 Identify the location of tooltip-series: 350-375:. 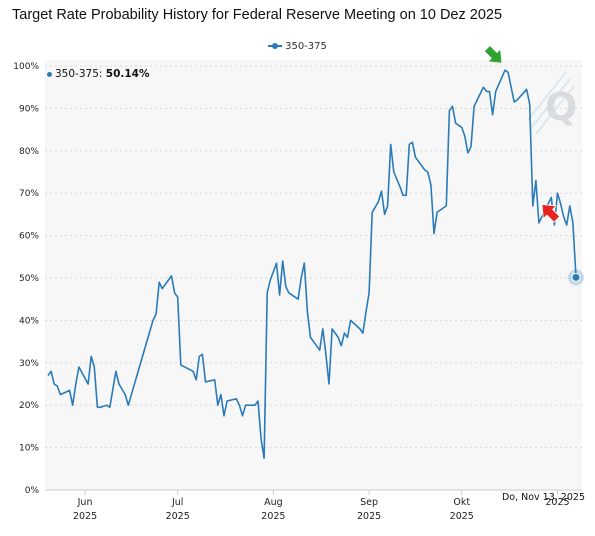
(79, 74).